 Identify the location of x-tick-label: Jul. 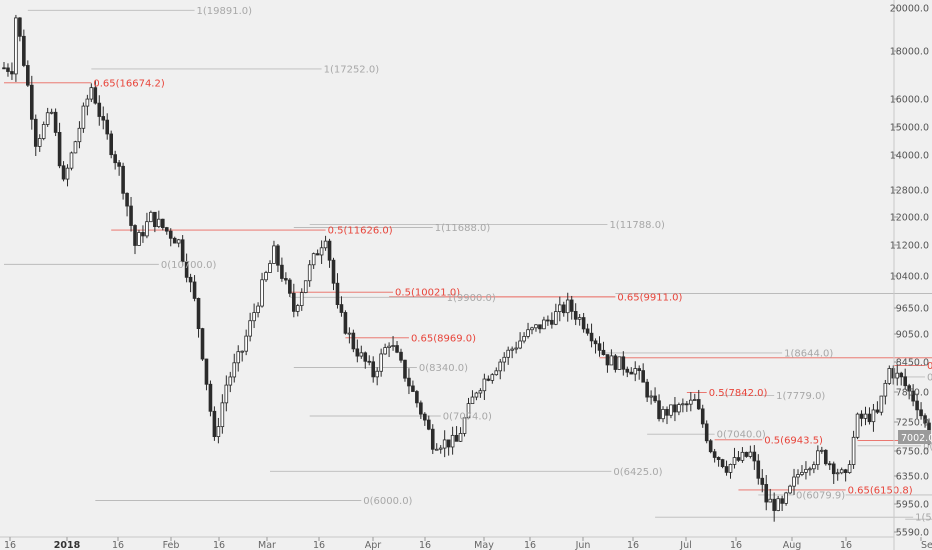
(685, 545).